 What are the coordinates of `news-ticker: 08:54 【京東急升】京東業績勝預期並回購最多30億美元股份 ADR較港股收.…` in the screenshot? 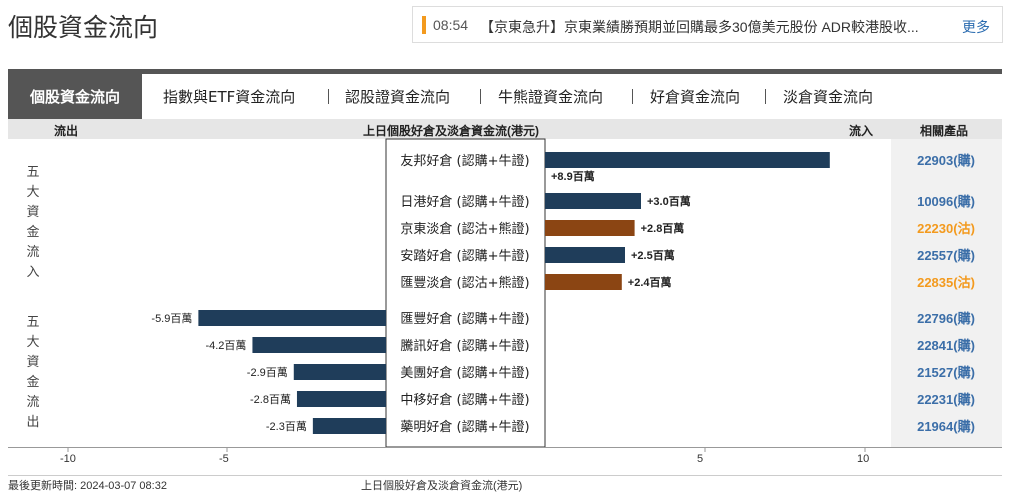 It's located at (707, 24).